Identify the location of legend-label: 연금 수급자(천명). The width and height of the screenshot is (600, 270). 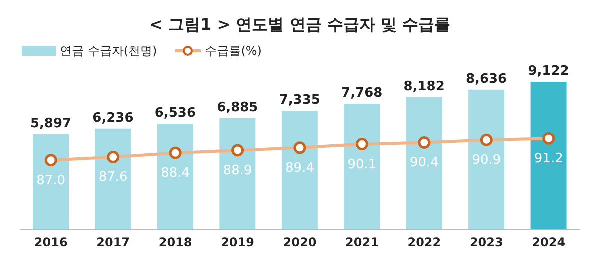
(109, 51).